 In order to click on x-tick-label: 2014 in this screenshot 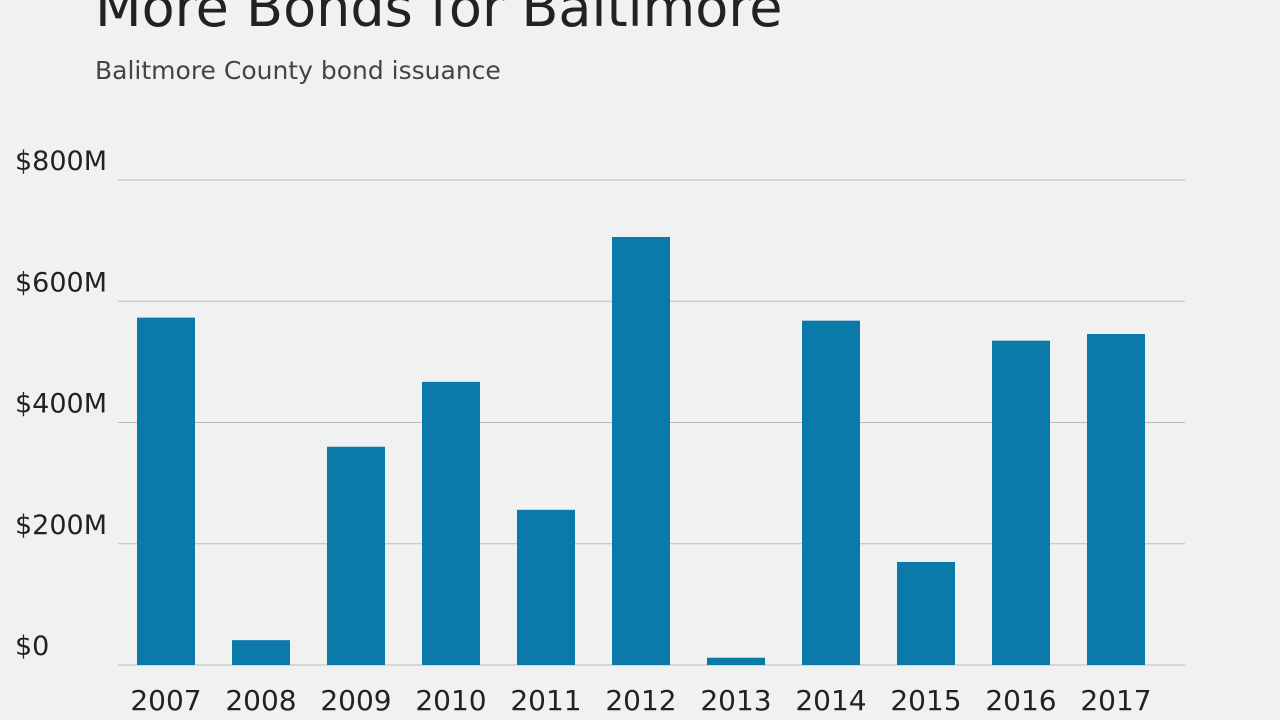, I will do `click(830, 700)`.